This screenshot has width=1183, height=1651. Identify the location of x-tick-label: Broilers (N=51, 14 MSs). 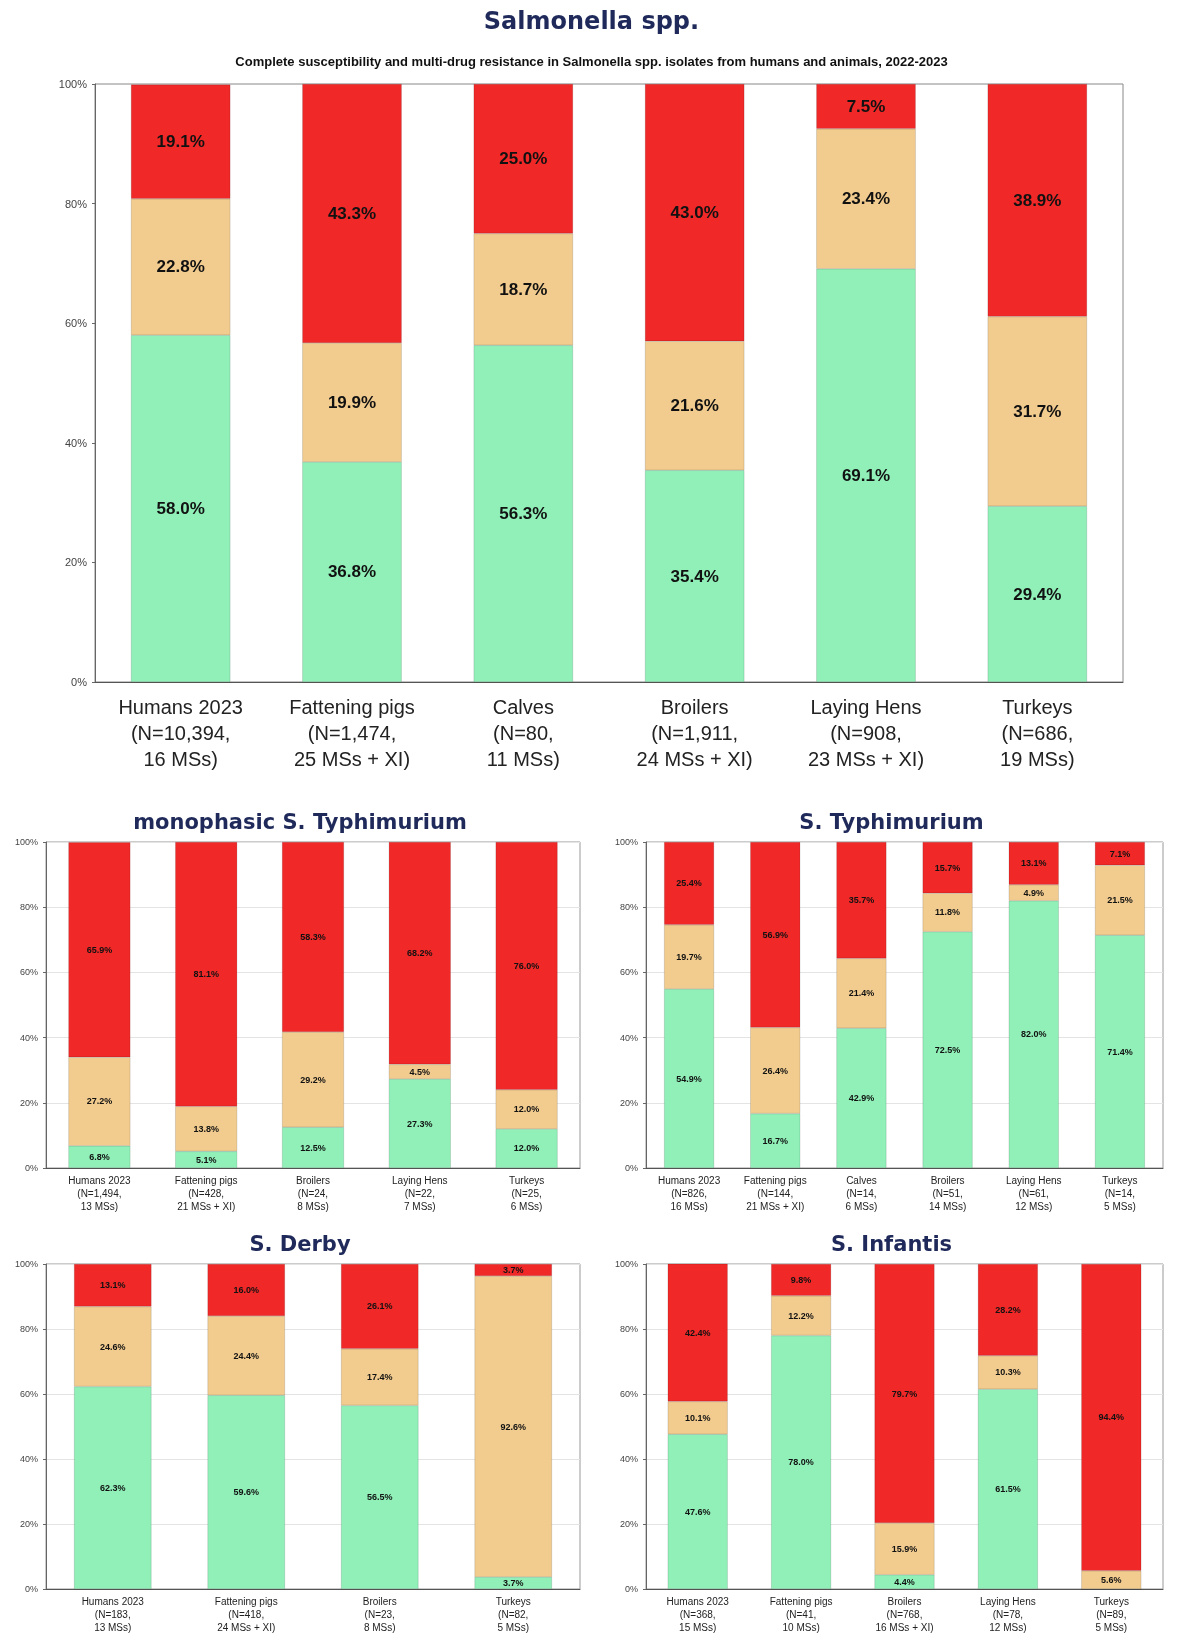
(947, 1193).